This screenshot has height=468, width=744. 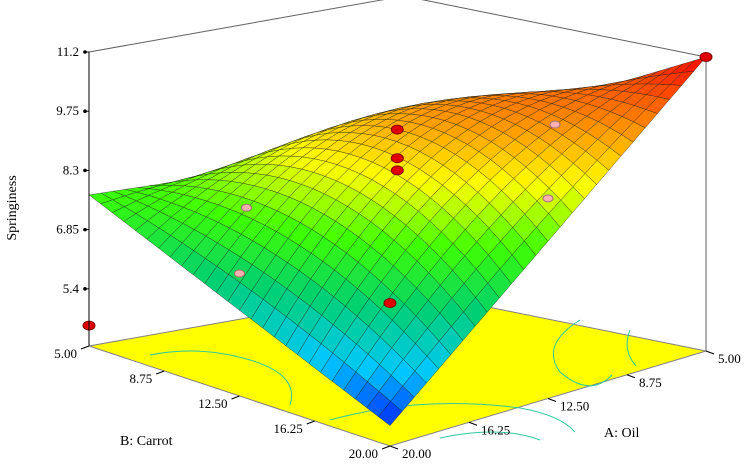 What do you see at coordinates (729, 358) in the screenshot?
I see `a-axis-tick-label: 5.00` at bounding box center [729, 358].